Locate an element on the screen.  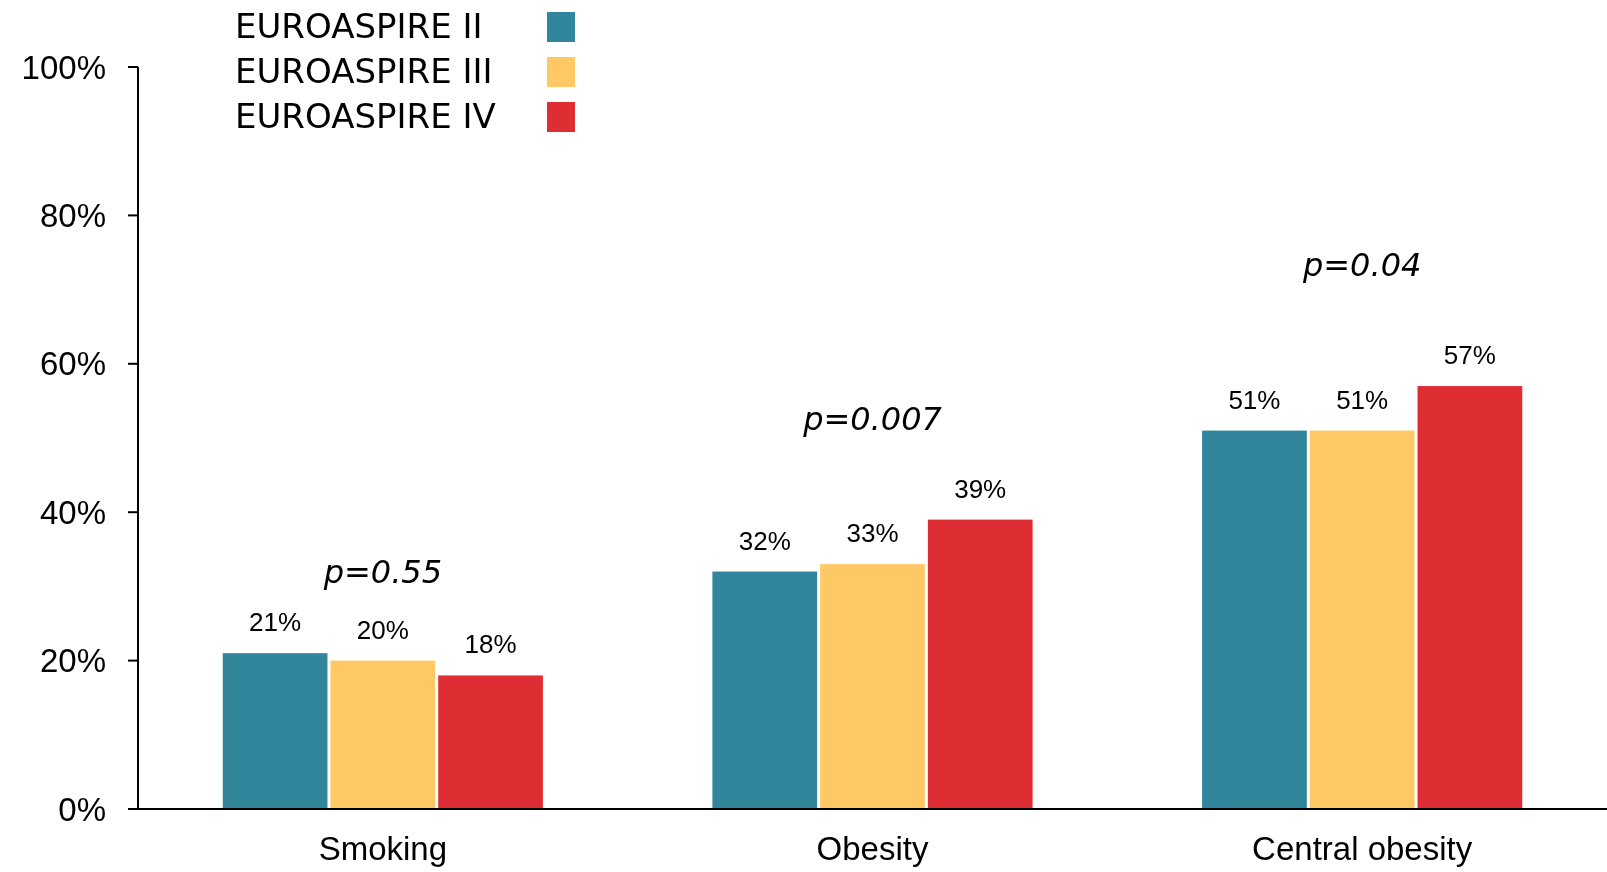
x-tick-label: Obesity is located at coordinates (872, 848).